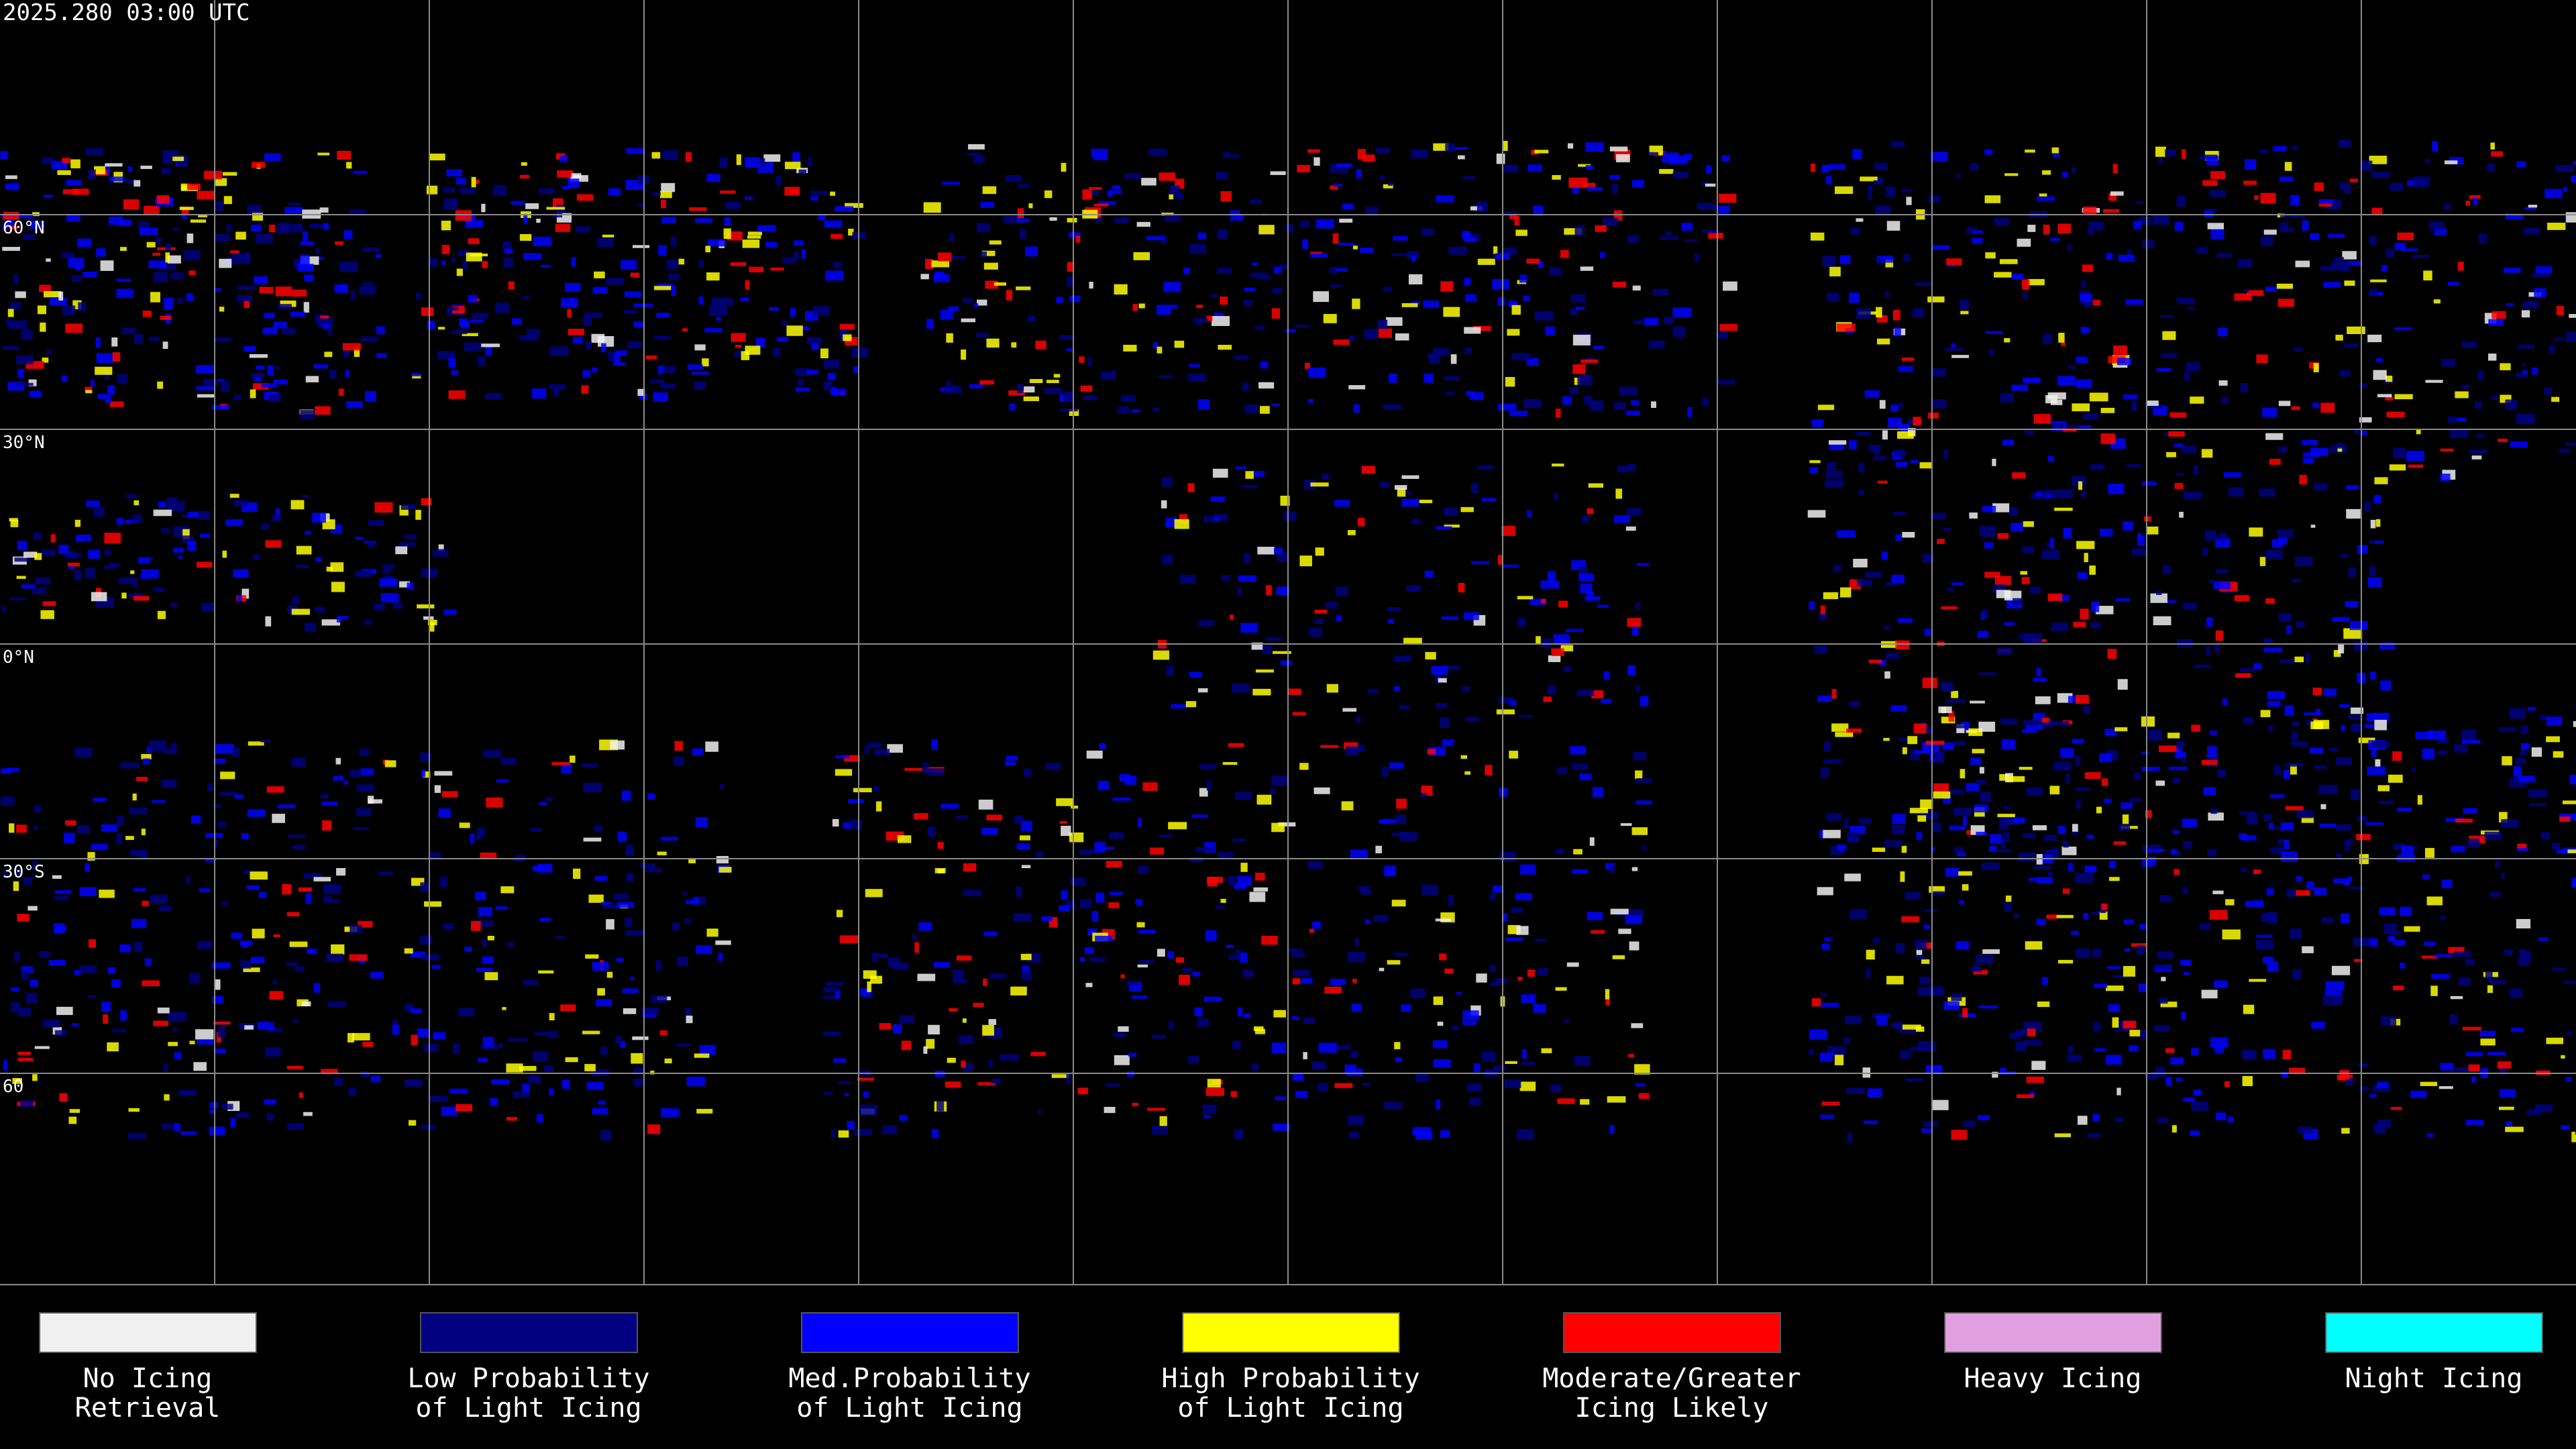 The width and height of the screenshot is (2576, 1449). Describe the element at coordinates (910, 1332) in the screenshot. I see `legend-swatch` at that location.